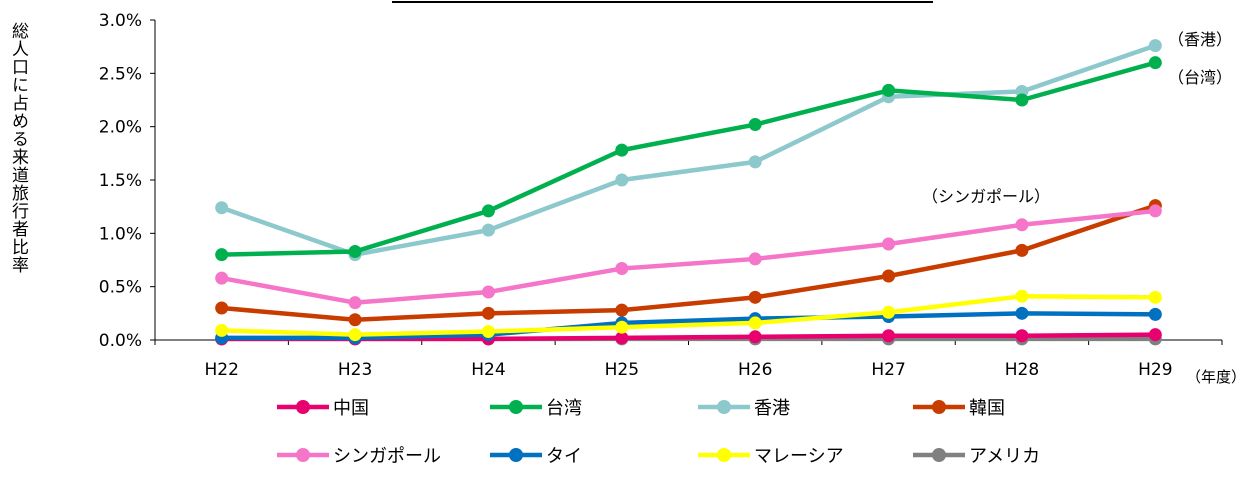 This screenshot has height=483, width=1251. I want to click on legend-item-シンガポール: シンガポール, so click(359, 455).